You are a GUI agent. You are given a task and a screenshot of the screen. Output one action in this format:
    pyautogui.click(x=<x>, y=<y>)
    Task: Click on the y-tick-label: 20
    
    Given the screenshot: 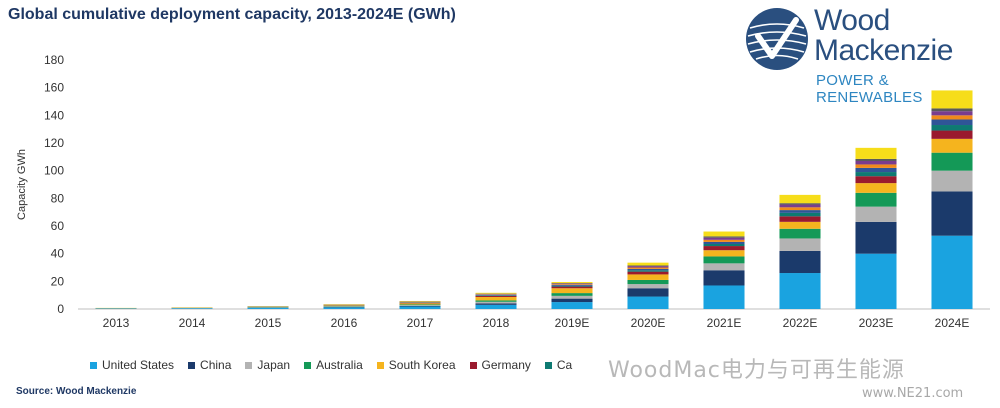 What is the action you would take?
    pyautogui.click(x=58, y=281)
    